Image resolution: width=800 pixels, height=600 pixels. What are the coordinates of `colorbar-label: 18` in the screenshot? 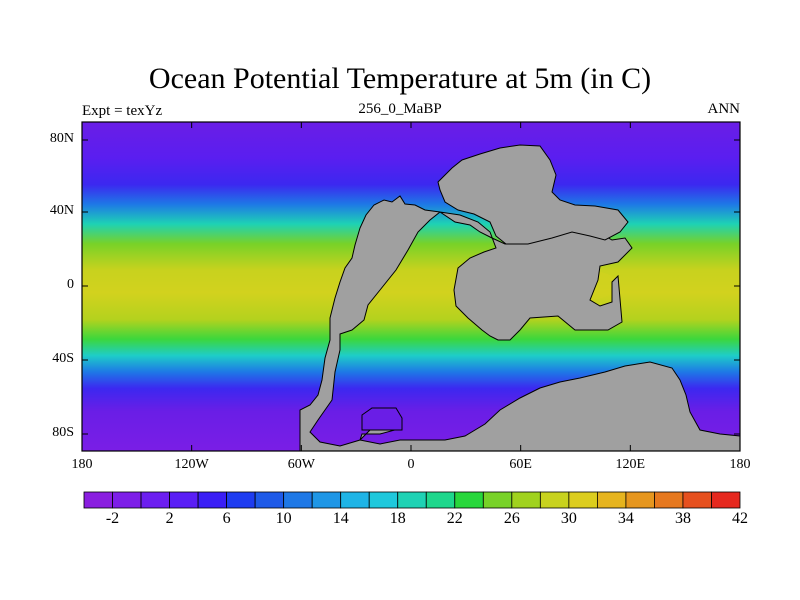 It's located at (397, 518).